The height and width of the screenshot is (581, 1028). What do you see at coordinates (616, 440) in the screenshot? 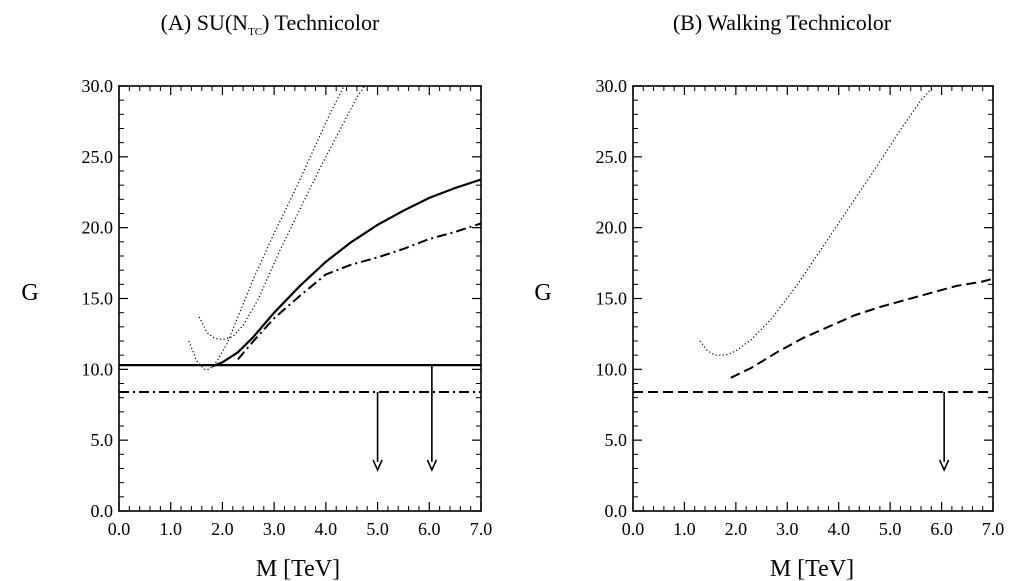
I see `panel-b-y-tick-label: 5.0` at bounding box center [616, 440].